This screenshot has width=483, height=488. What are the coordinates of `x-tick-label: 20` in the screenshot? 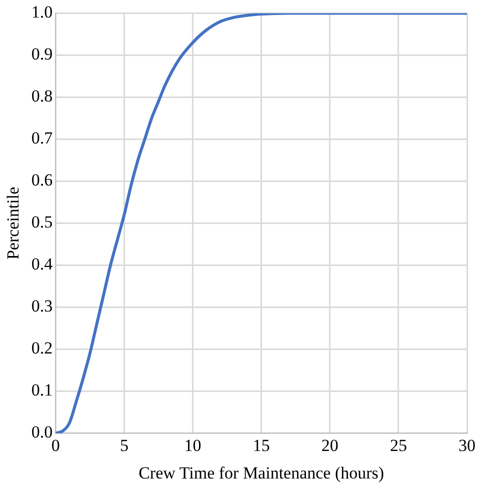 It's located at (329, 445).